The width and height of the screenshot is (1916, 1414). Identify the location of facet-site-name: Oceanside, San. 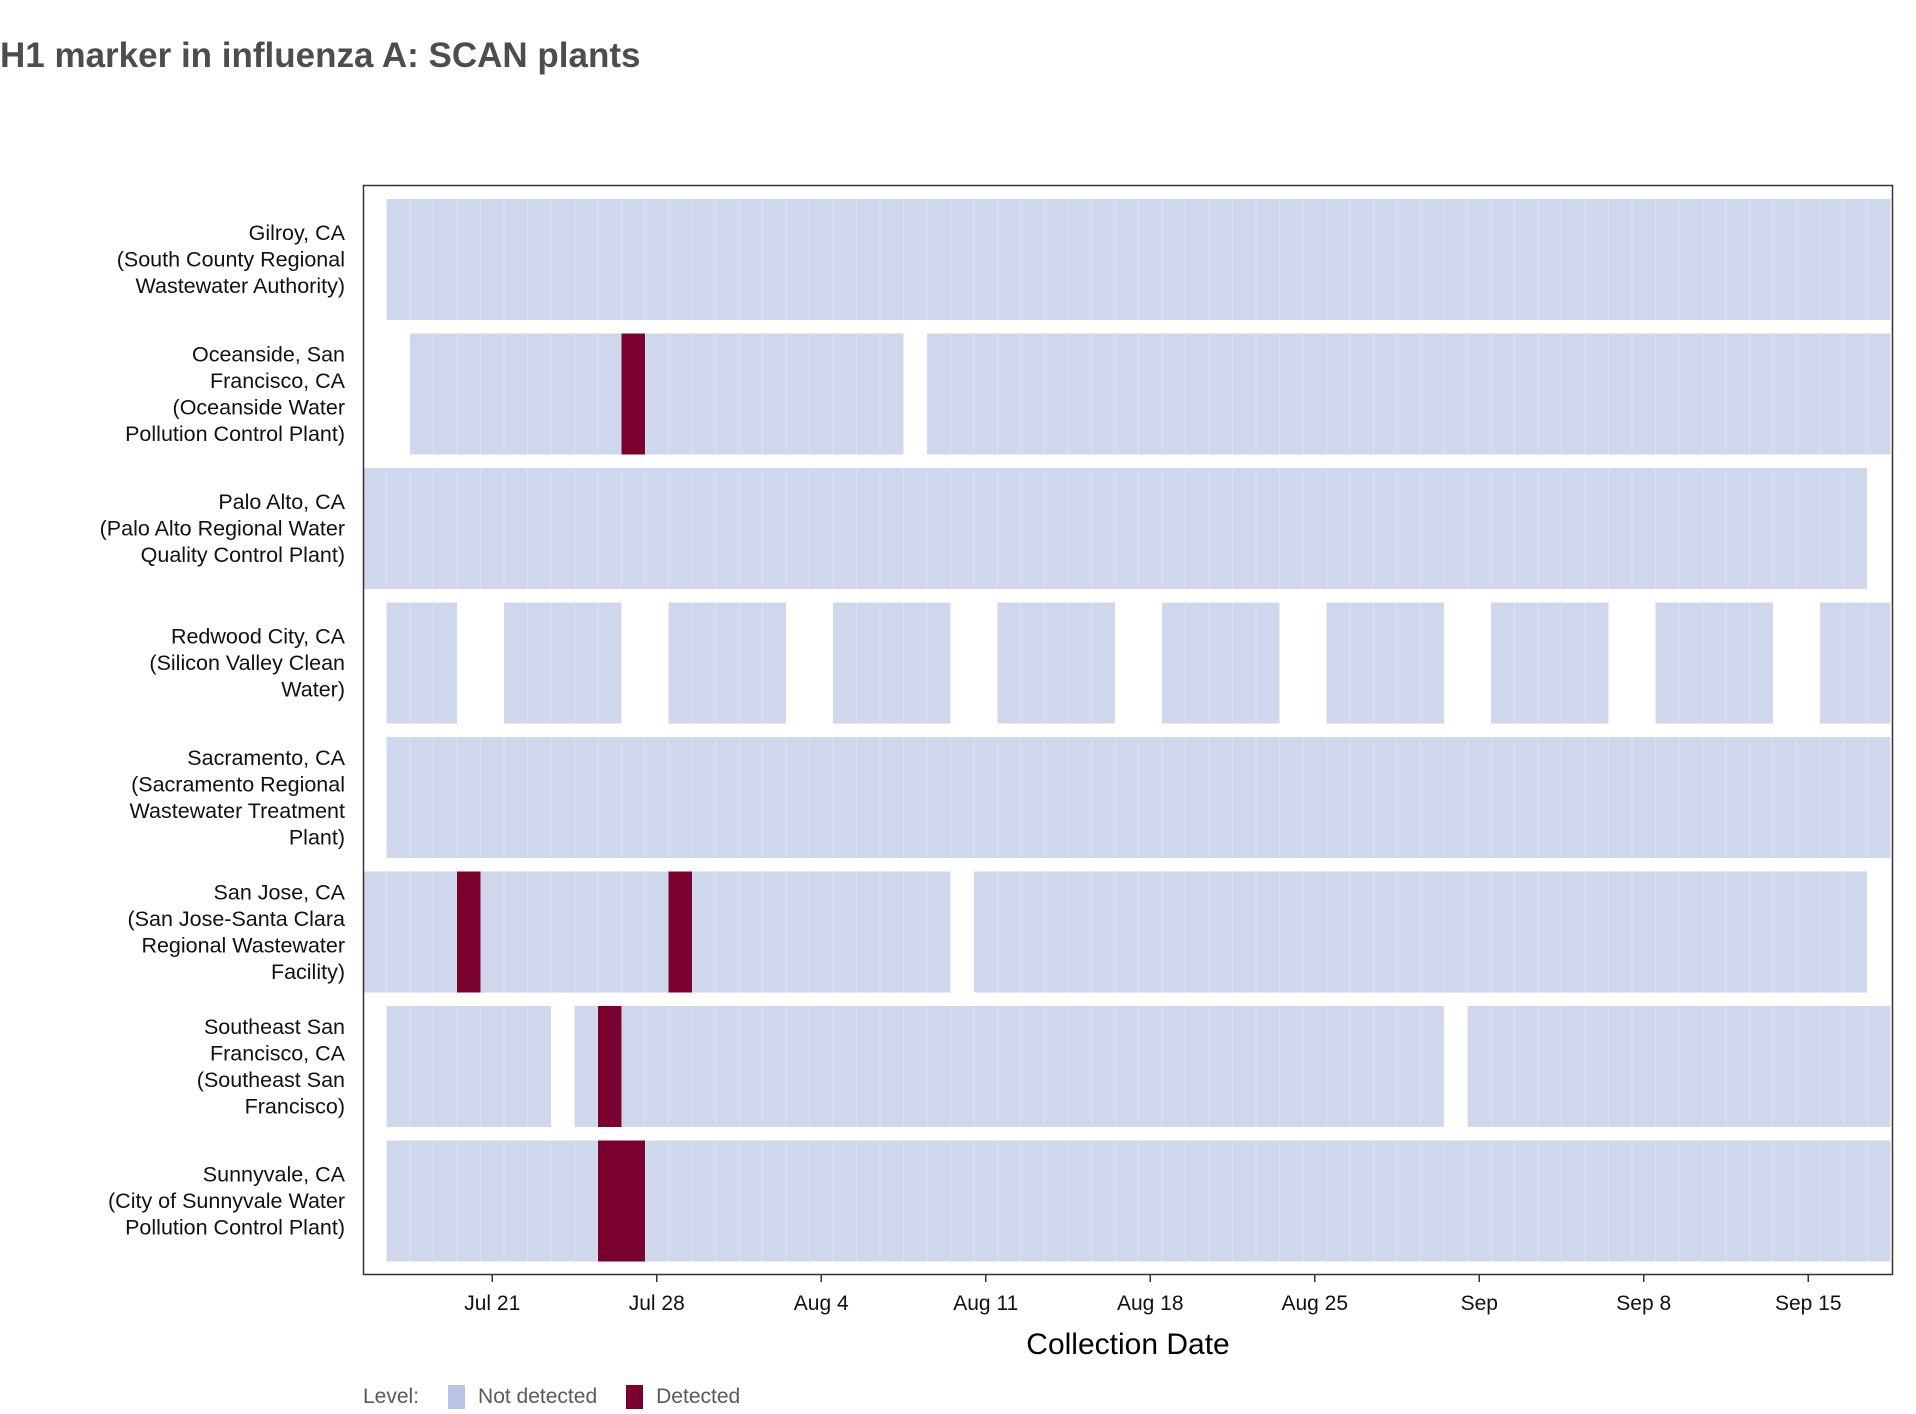
(268, 354).